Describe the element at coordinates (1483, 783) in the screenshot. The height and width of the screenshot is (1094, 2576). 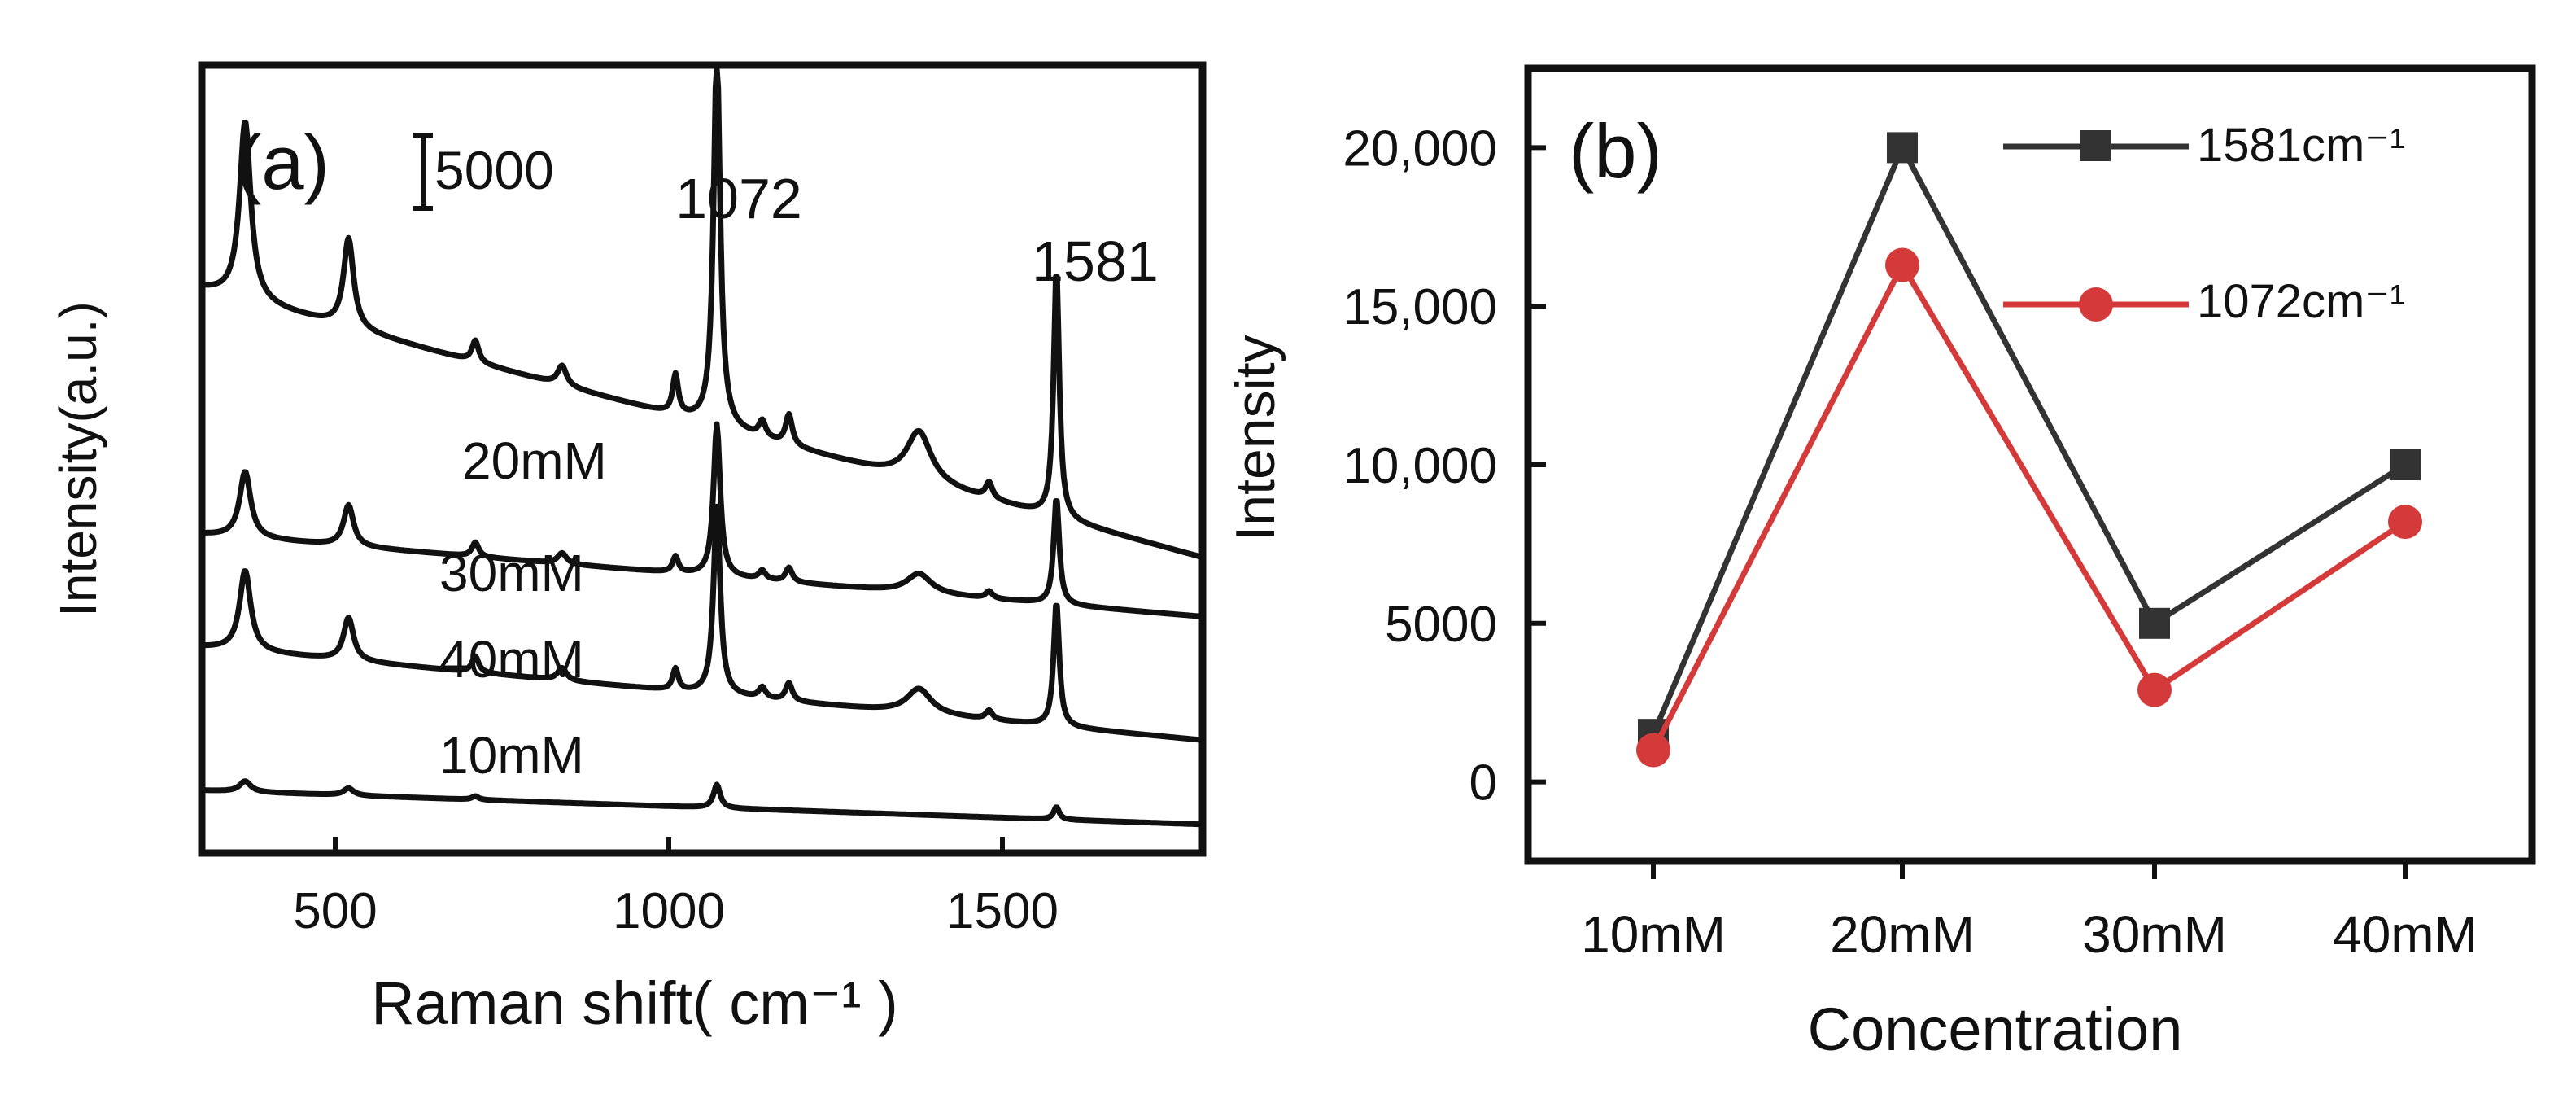
I see `y-tick-label-0: 0` at that location.